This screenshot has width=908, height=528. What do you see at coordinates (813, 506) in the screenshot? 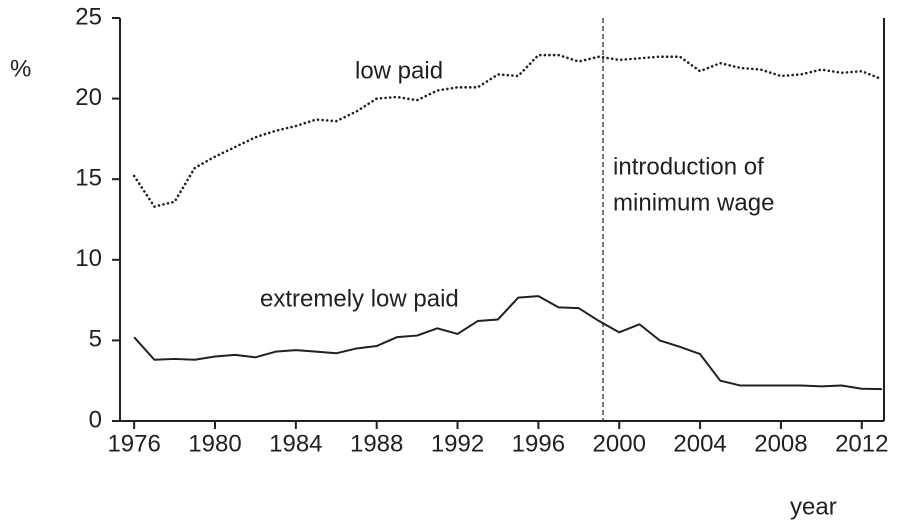
I see `x-axis-label: year` at bounding box center [813, 506].